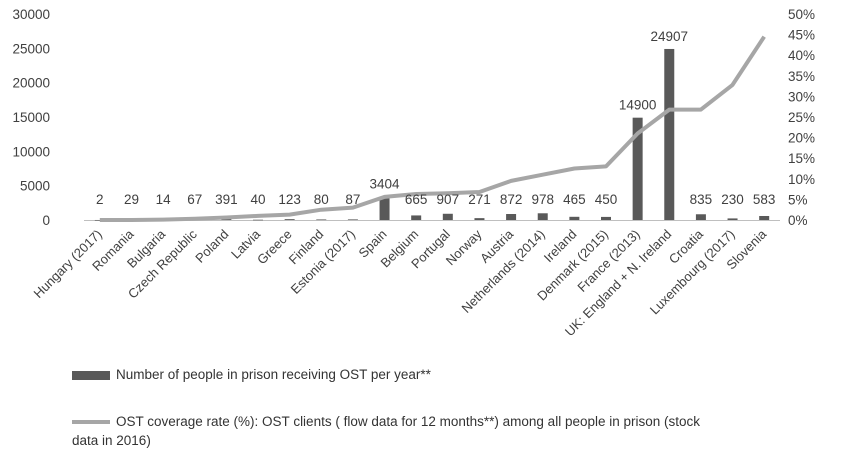  What do you see at coordinates (385, 184) in the screenshot?
I see `data-label: 3404` at bounding box center [385, 184].